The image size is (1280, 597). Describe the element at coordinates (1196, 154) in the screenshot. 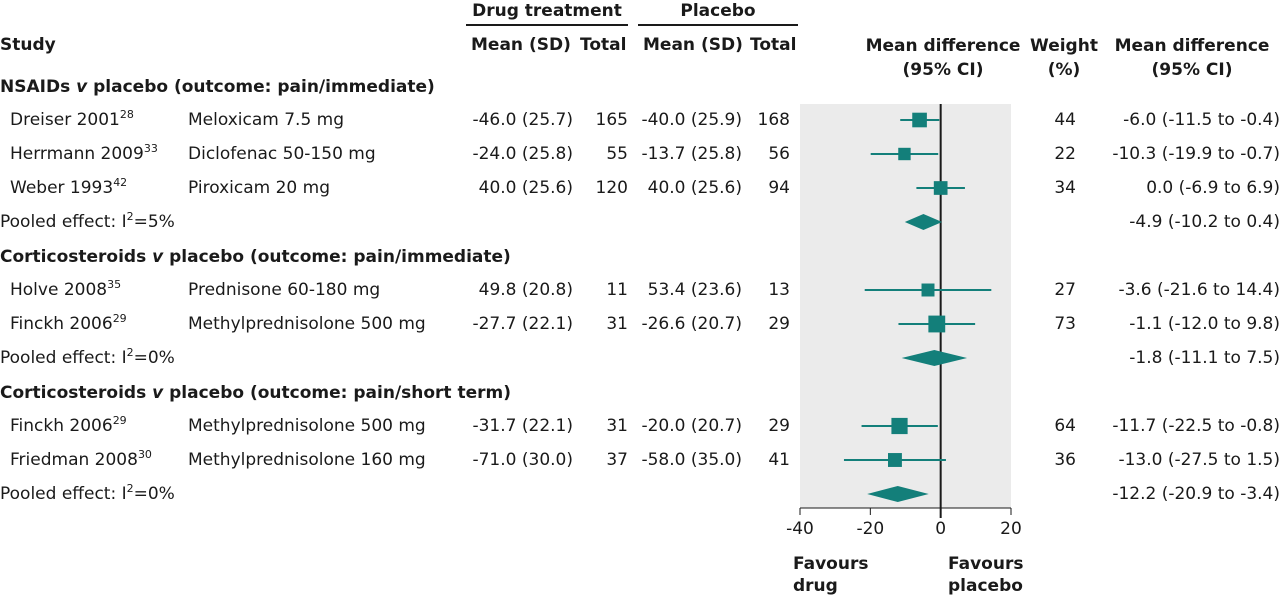

I see `ci-value: -10.3 (-19.9 to -0.7)` at that location.